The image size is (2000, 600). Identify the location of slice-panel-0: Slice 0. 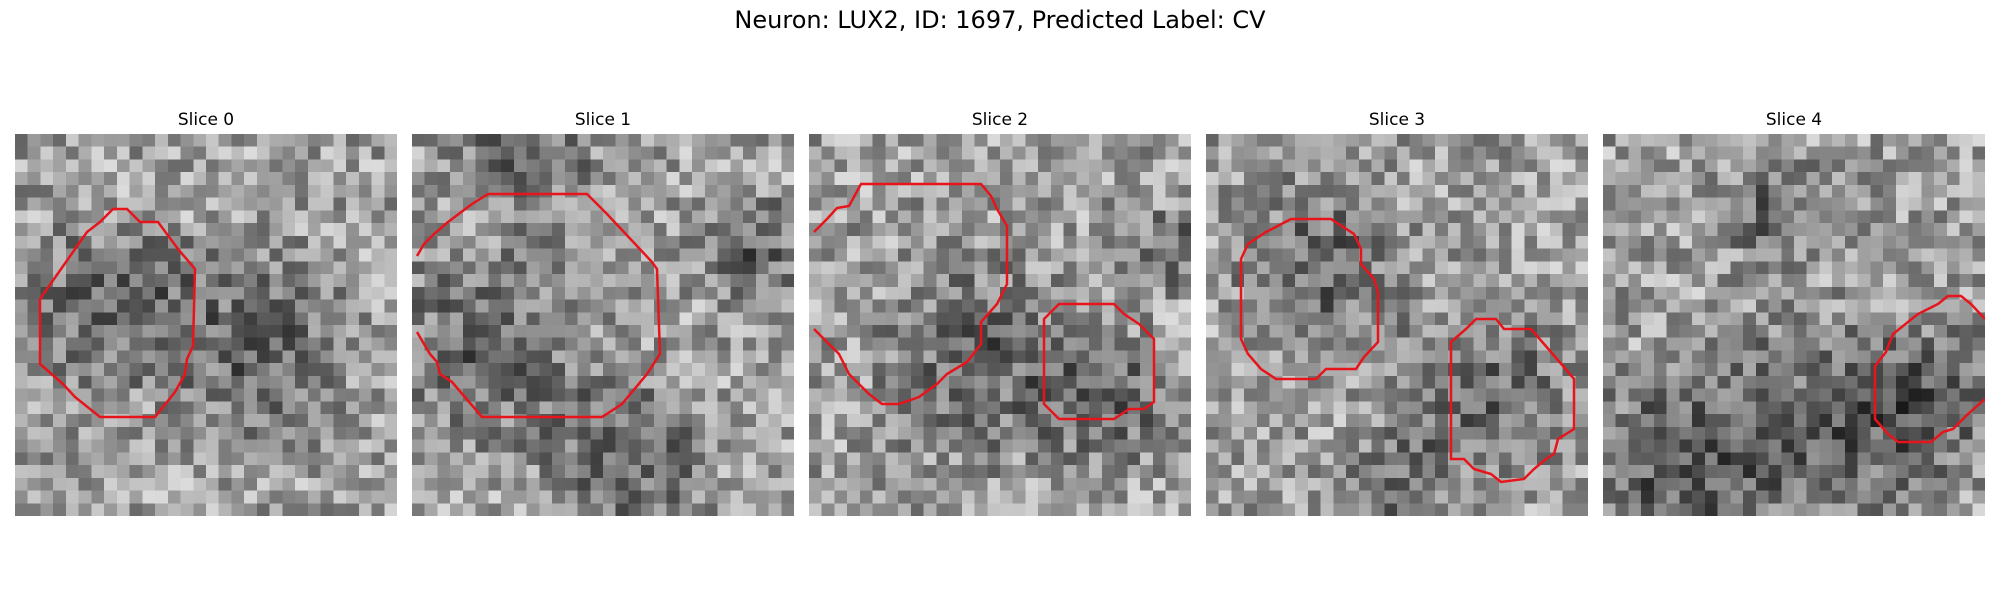
(206, 311).